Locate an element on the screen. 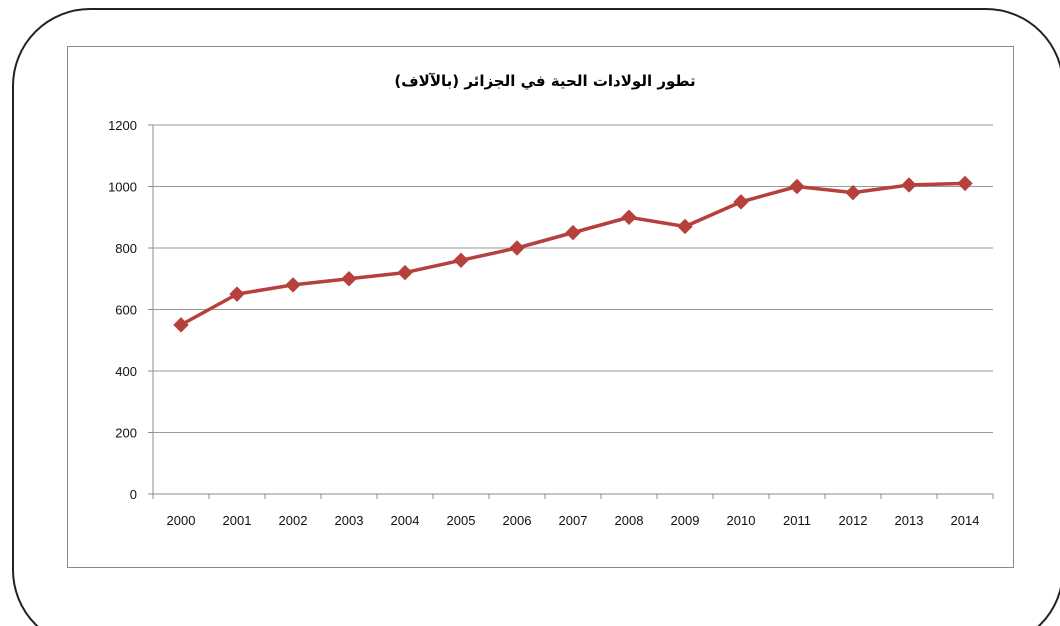 The height and width of the screenshot is (626, 1060). x-tick-label: 2001 is located at coordinates (237, 520).